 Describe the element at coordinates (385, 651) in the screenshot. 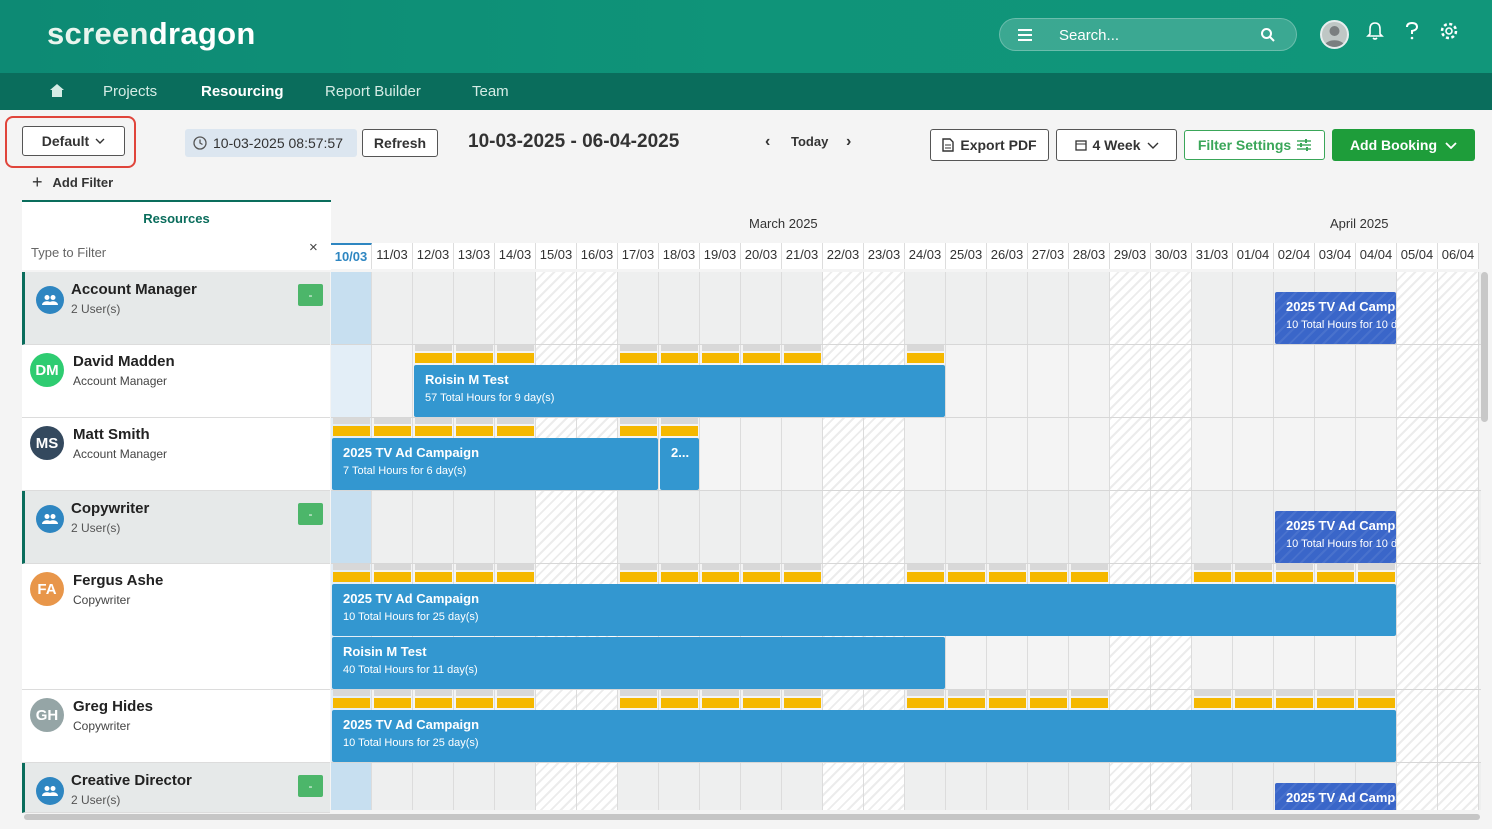

I see `booking-title: Roisin M Test` at that location.